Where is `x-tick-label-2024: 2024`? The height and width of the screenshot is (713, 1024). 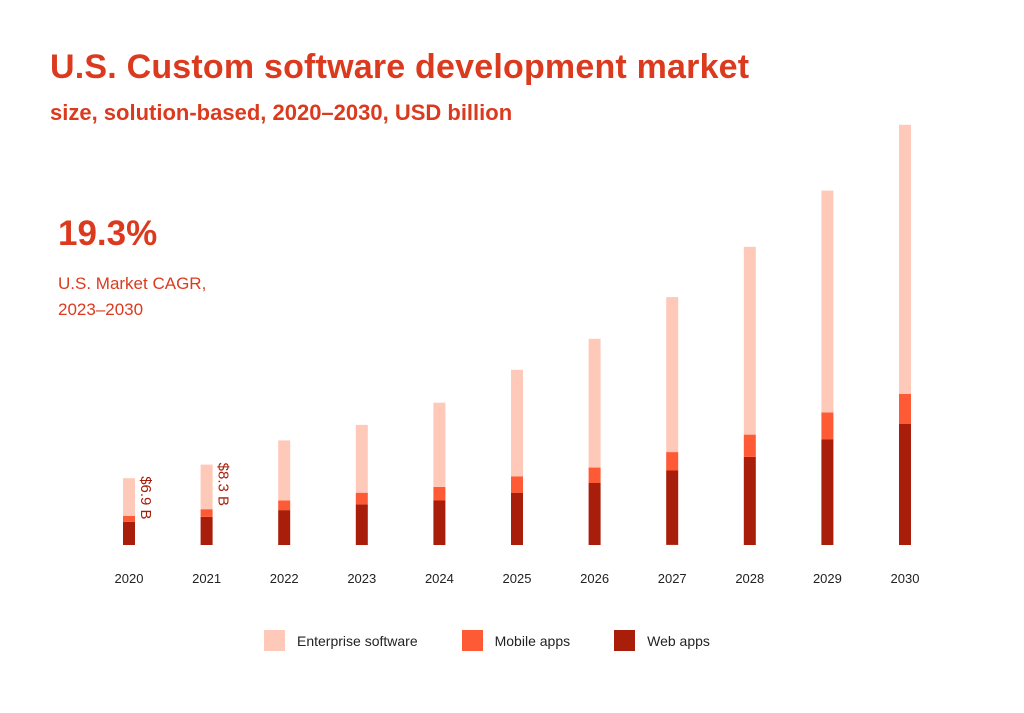 x-tick-label-2024: 2024 is located at coordinates (439, 578).